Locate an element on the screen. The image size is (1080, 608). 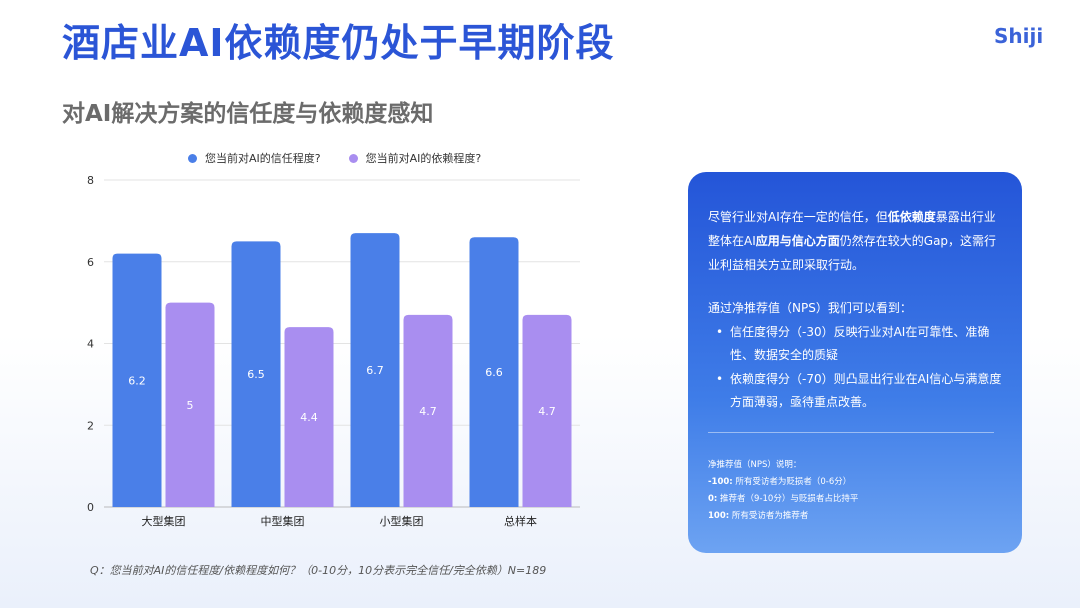
nps-val-1: 所有受访者为贬损者（0-6分） is located at coordinates (793, 482).